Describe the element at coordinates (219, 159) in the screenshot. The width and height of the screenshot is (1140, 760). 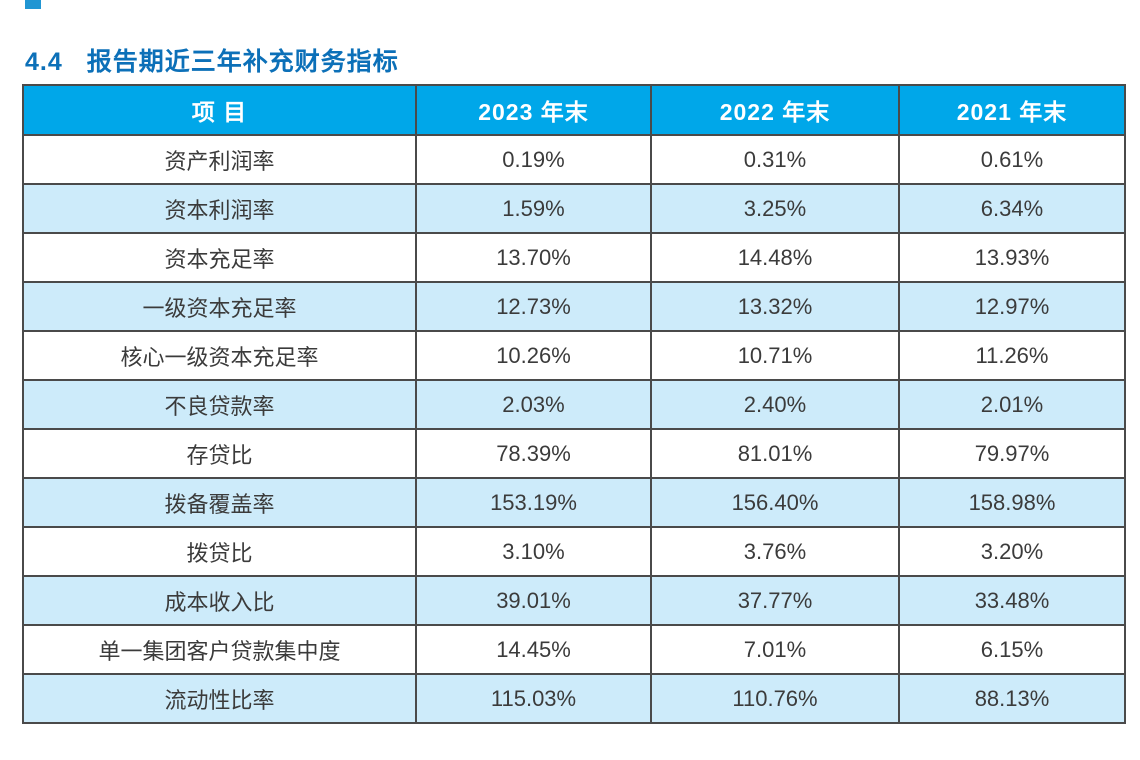
I see `indicator-name: 资产利润率` at that location.